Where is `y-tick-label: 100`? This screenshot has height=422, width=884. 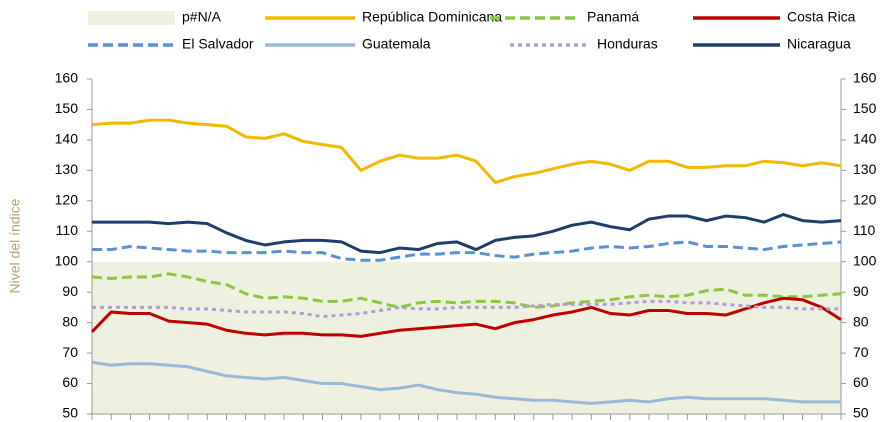 y-tick-label: 100 is located at coordinates (67, 260).